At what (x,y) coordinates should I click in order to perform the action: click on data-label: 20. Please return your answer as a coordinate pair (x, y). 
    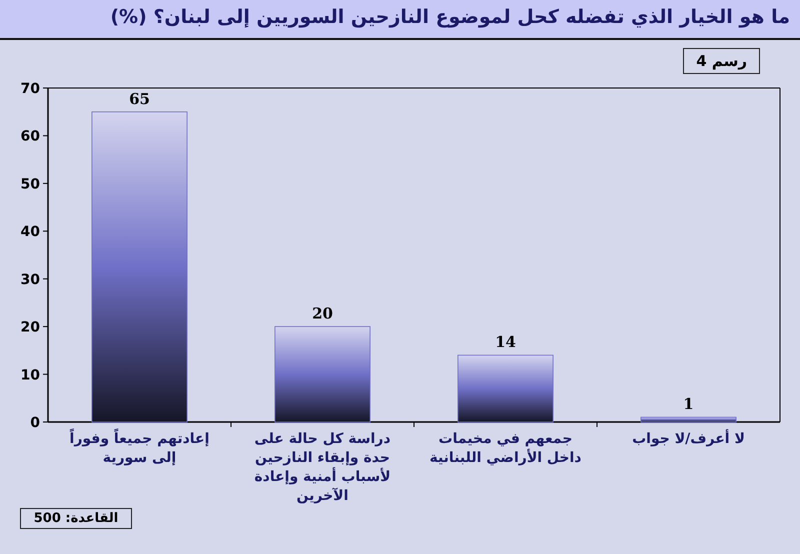
    Looking at the image, I should click on (322, 313).